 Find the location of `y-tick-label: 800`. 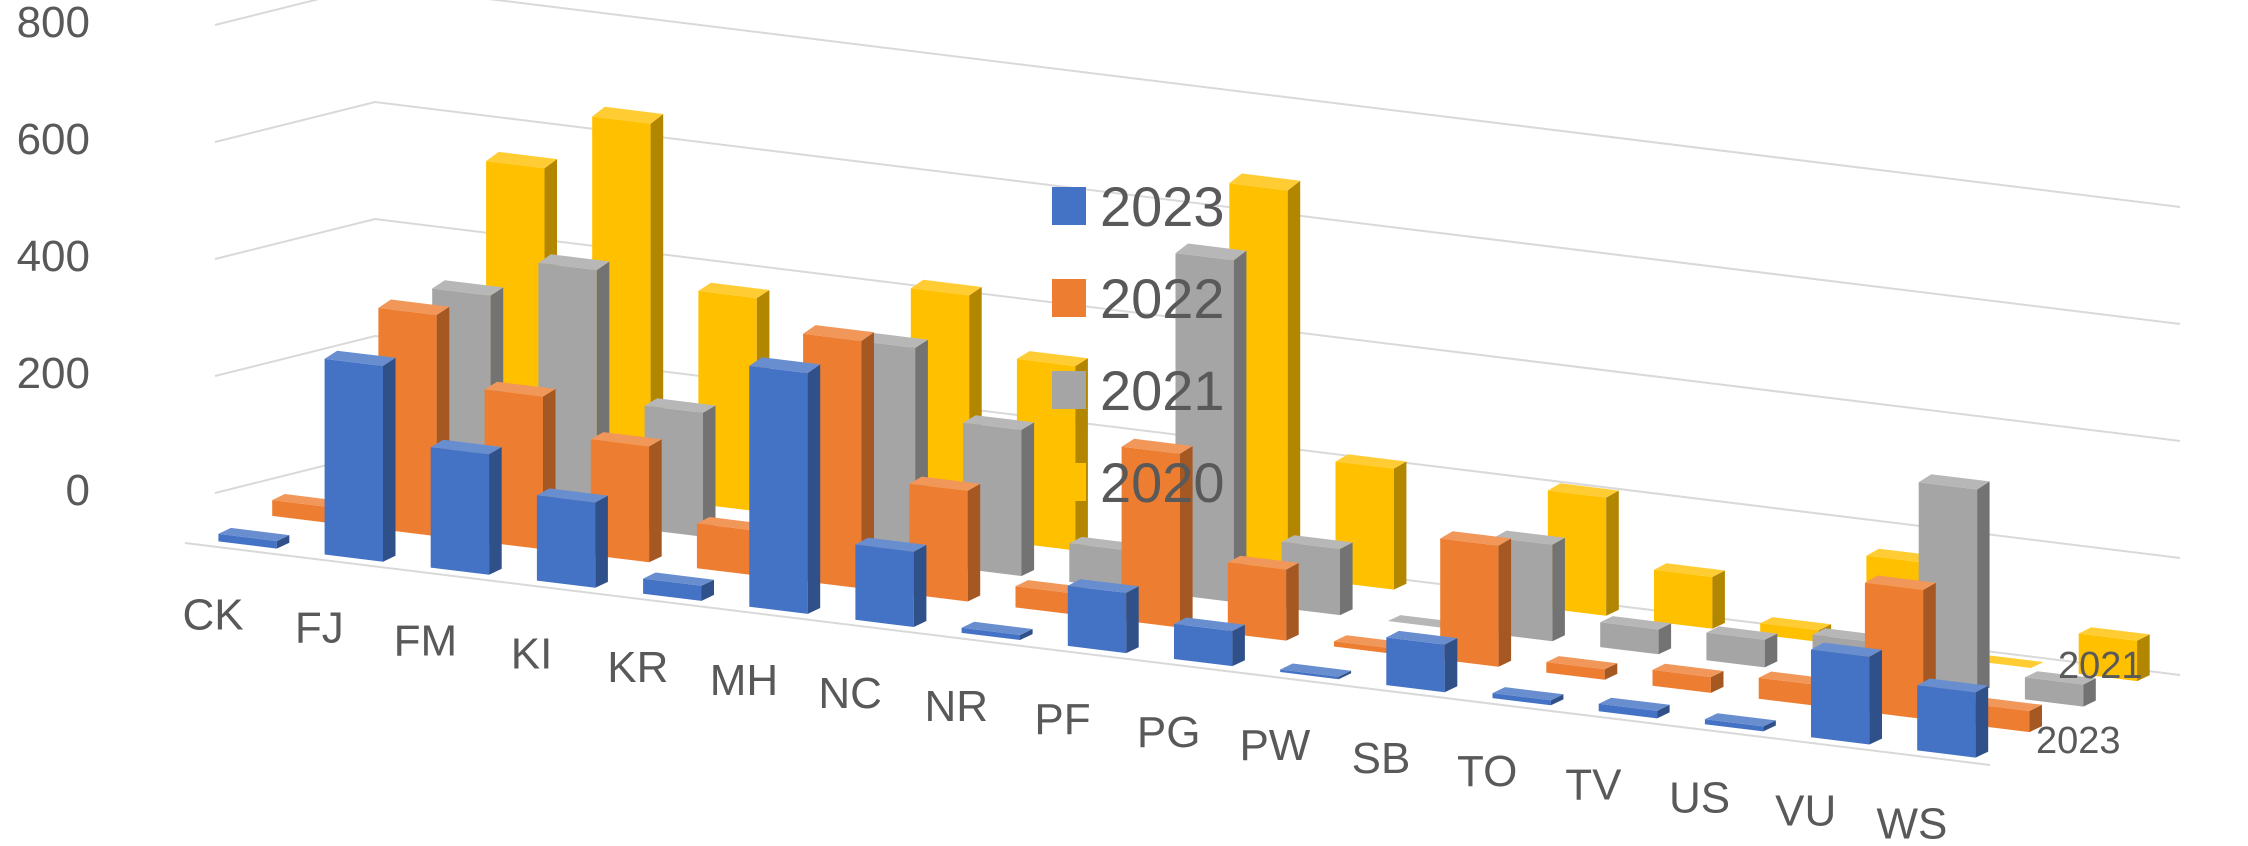

y-tick-label: 800 is located at coordinates (53, 23).